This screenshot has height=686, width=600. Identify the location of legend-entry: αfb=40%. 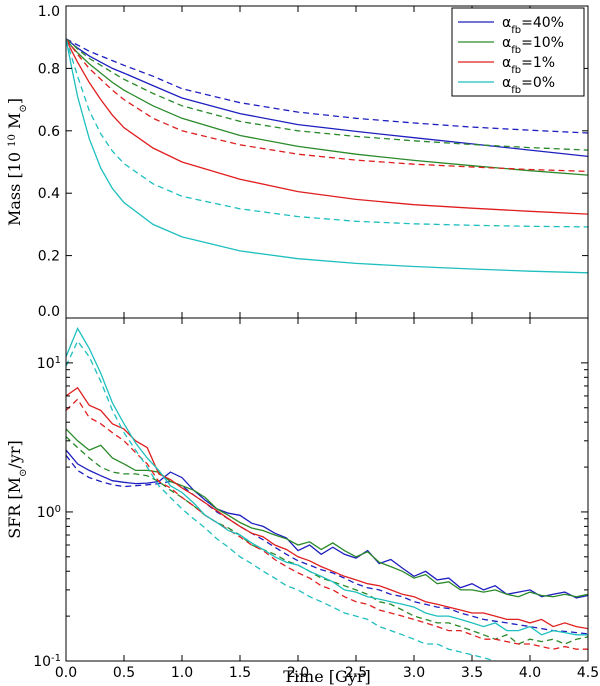
(533, 25).